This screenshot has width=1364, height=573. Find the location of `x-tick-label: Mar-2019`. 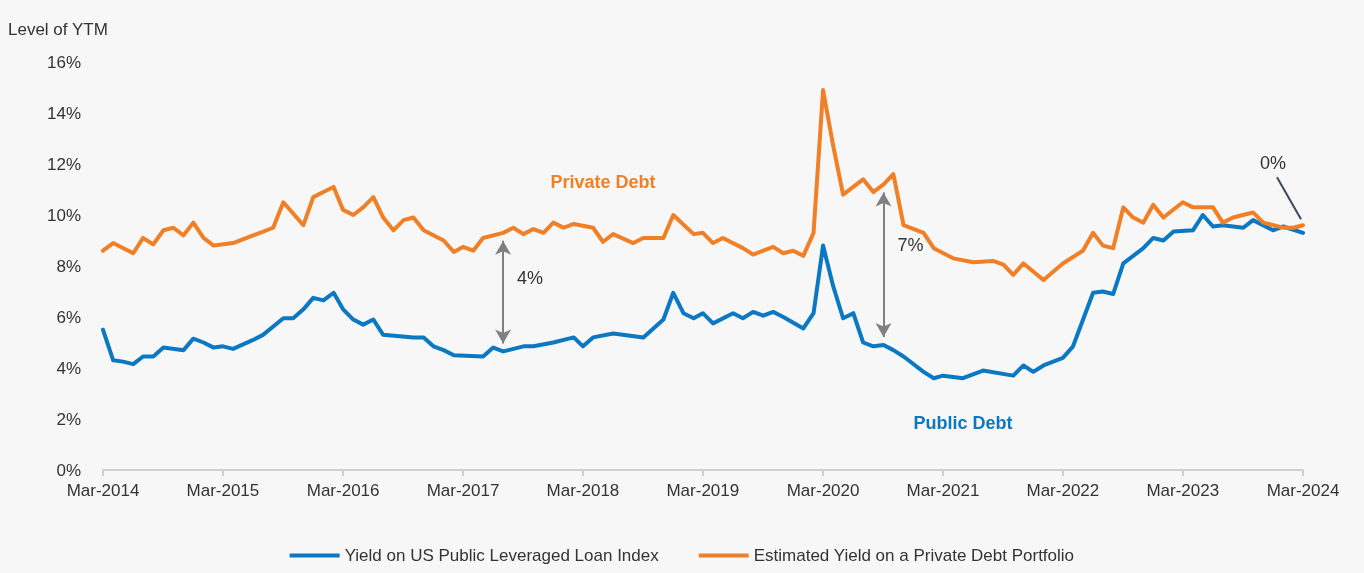

x-tick-label: Mar-2019 is located at coordinates (703, 490).